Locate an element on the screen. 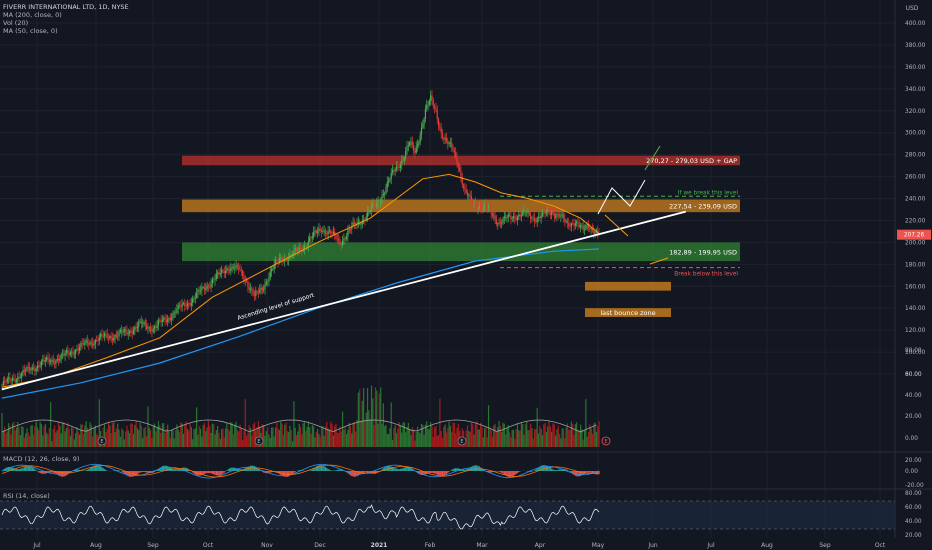 The image size is (932, 550). price-tick-15: 380.00 is located at coordinates (915, 46).